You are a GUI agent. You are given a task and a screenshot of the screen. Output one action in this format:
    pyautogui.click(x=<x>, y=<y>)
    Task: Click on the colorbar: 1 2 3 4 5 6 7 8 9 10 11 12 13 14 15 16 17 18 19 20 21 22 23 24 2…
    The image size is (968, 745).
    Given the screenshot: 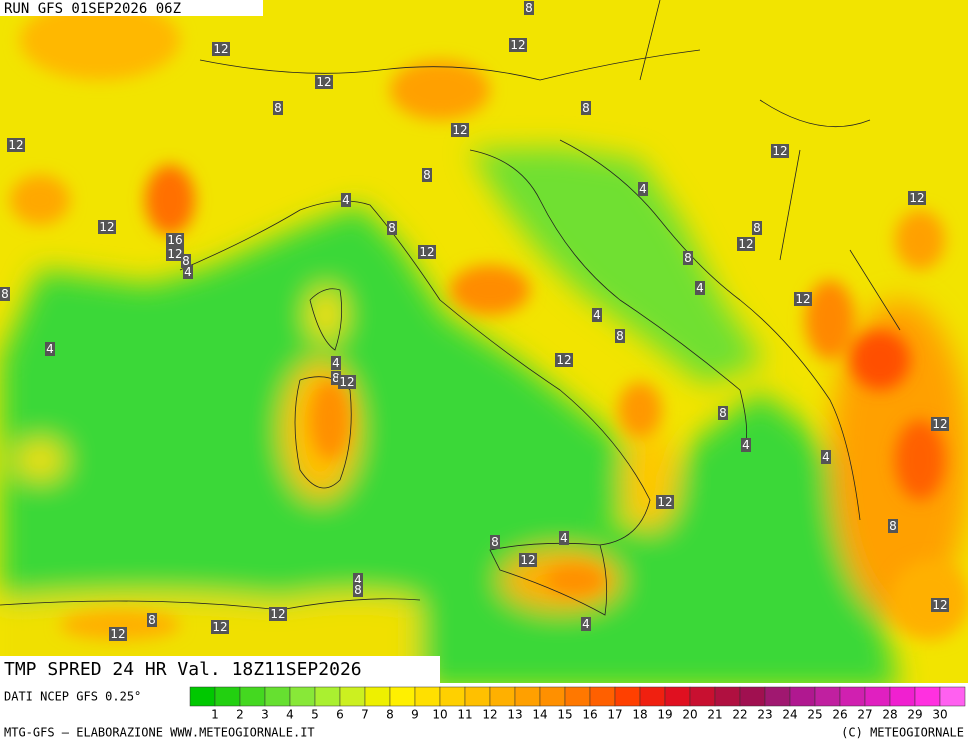 What is the action you would take?
    pyautogui.click(x=577, y=704)
    